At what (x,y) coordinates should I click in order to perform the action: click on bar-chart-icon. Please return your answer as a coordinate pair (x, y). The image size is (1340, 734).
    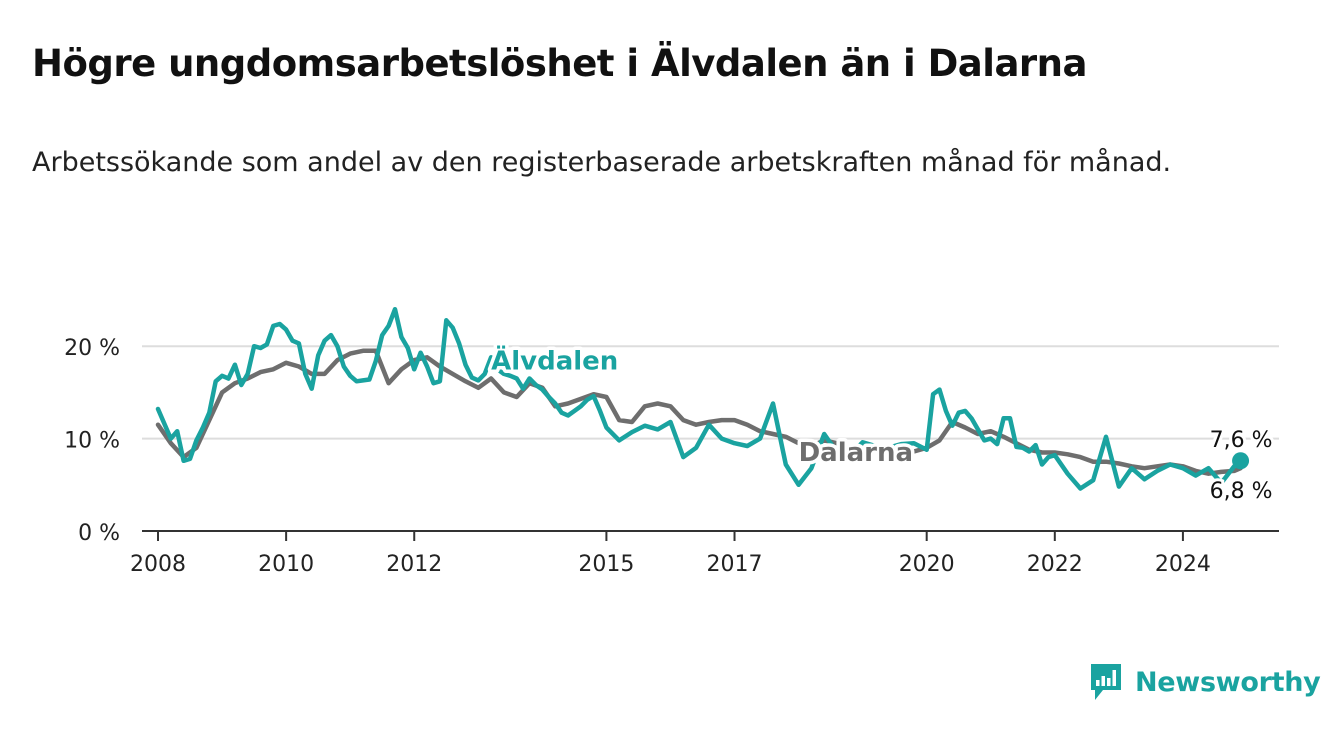
    Looking at the image, I should click on (1106, 682).